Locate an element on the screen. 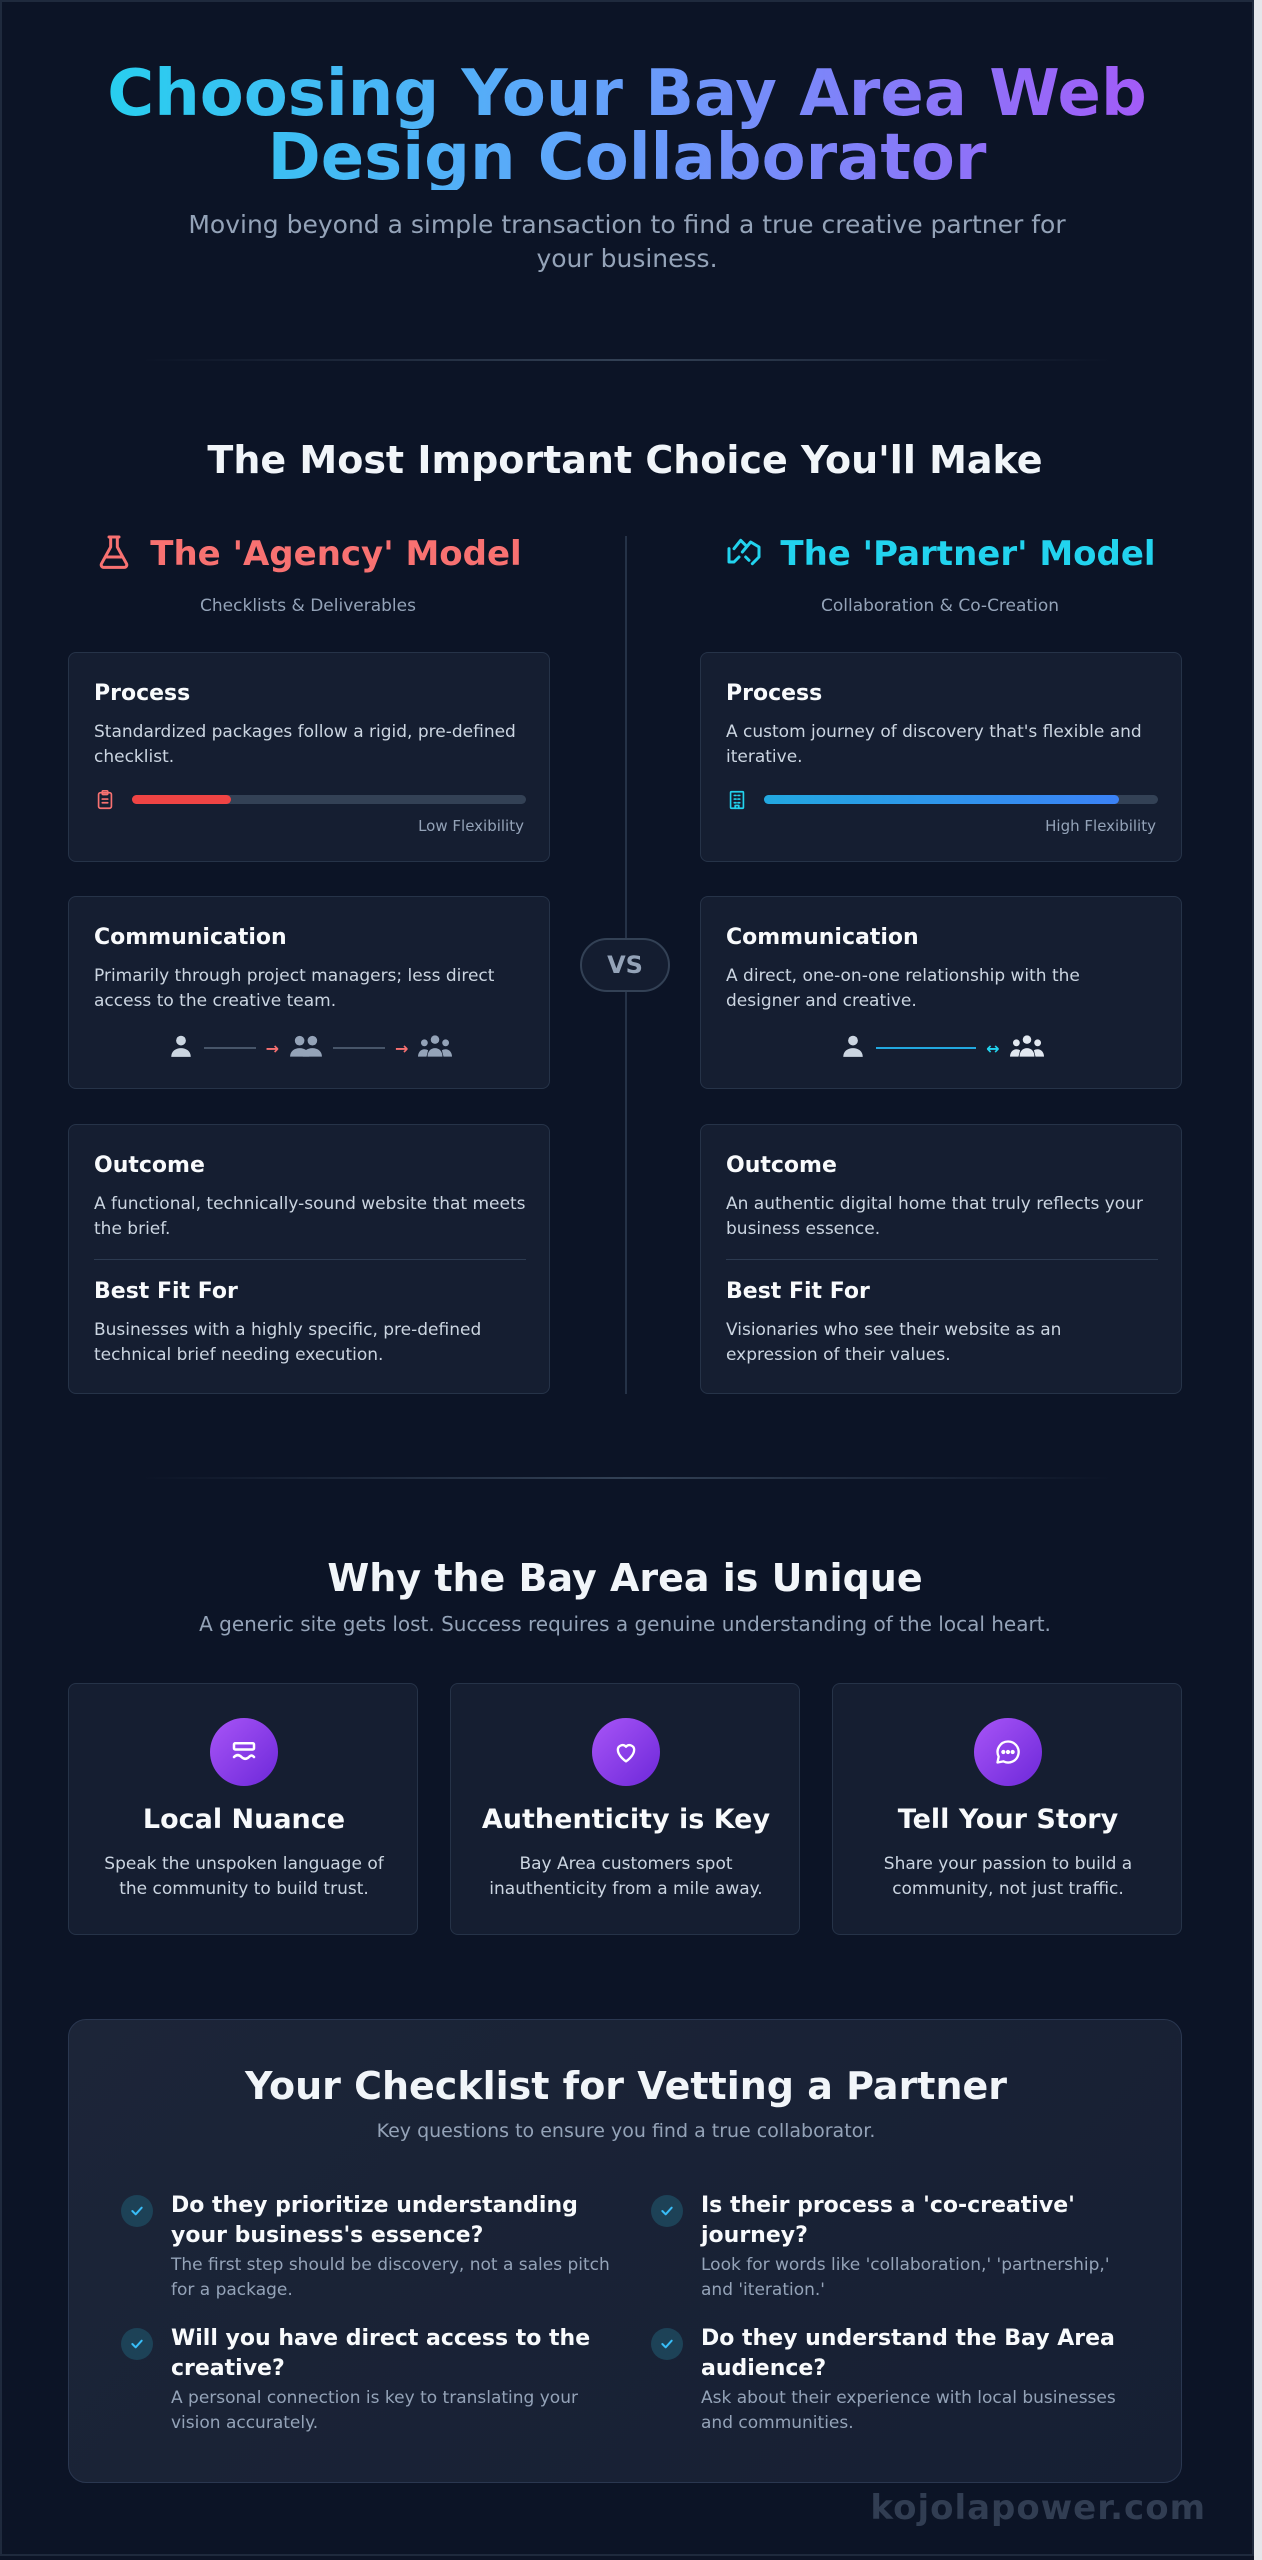 The width and height of the screenshot is (1262, 2560). flask-icon is located at coordinates (114, 554).